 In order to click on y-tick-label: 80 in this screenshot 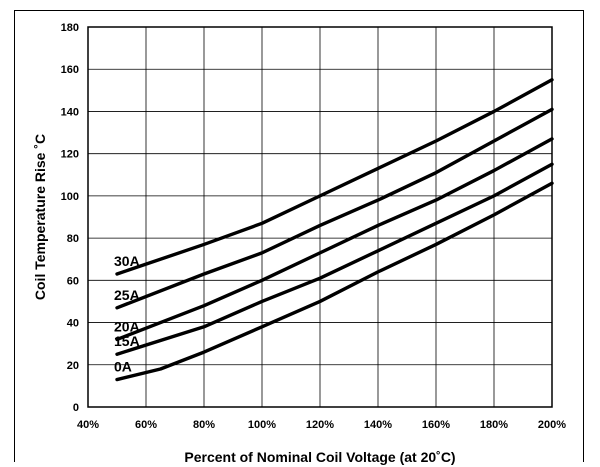, I will do `click(73, 239)`.